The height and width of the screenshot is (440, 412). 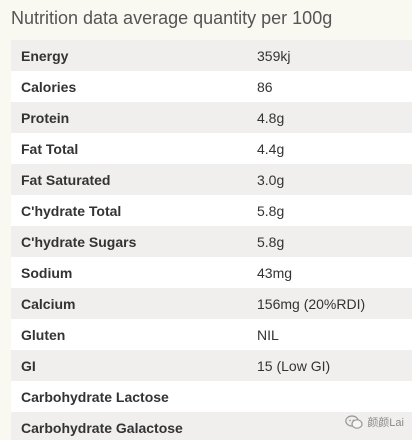 I want to click on row-label: Protein, so click(x=45, y=117).